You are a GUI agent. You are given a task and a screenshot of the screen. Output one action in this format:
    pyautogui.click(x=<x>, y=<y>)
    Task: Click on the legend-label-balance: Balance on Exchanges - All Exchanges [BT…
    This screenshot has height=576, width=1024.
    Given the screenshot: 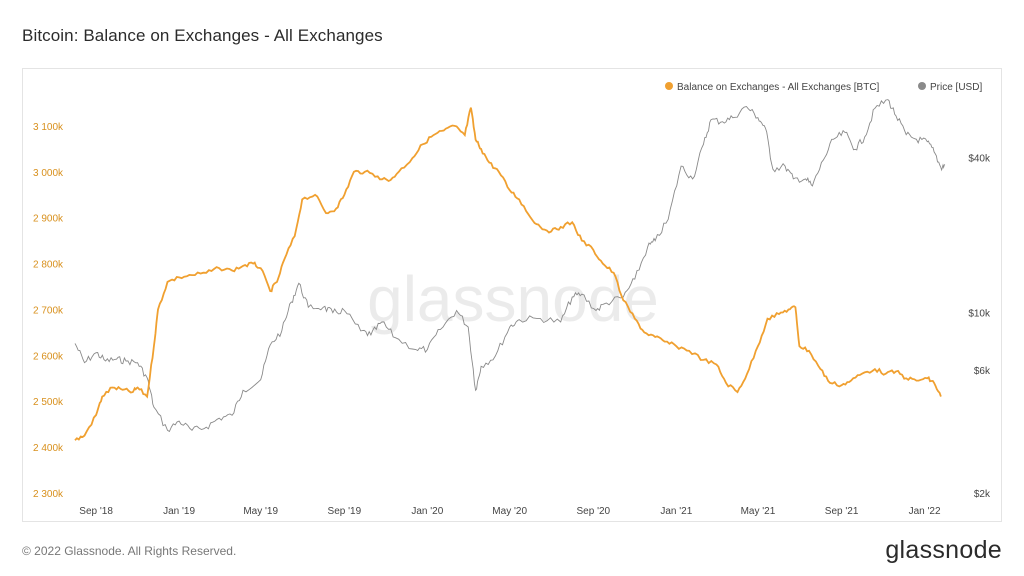 What is the action you would take?
    pyautogui.click(x=778, y=87)
    